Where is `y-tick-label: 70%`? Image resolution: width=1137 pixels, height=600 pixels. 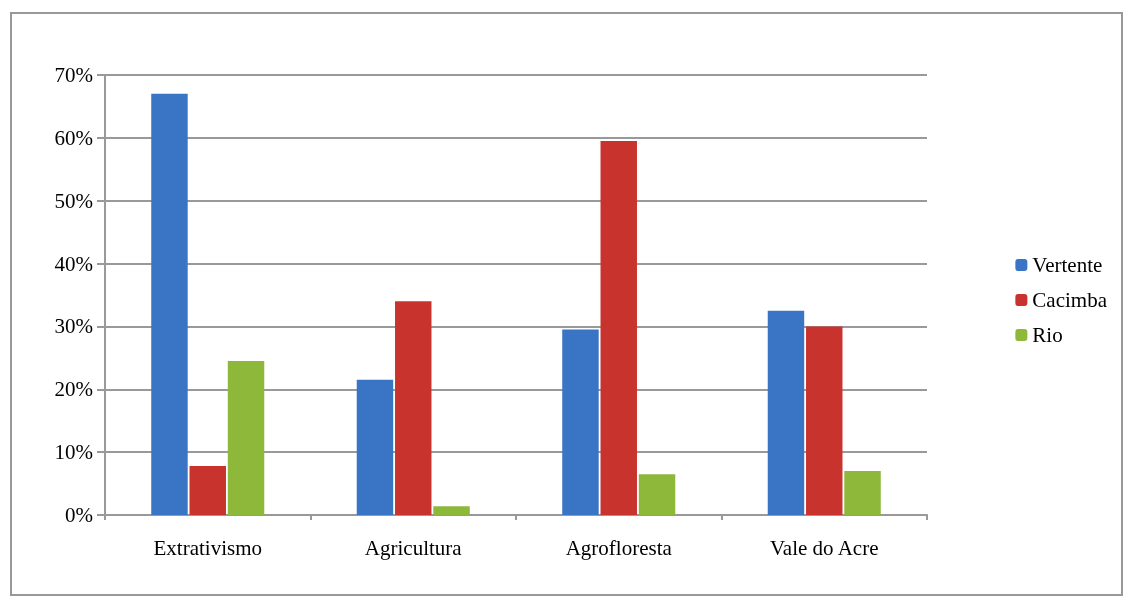
y-tick-label: 70% is located at coordinates (73, 75).